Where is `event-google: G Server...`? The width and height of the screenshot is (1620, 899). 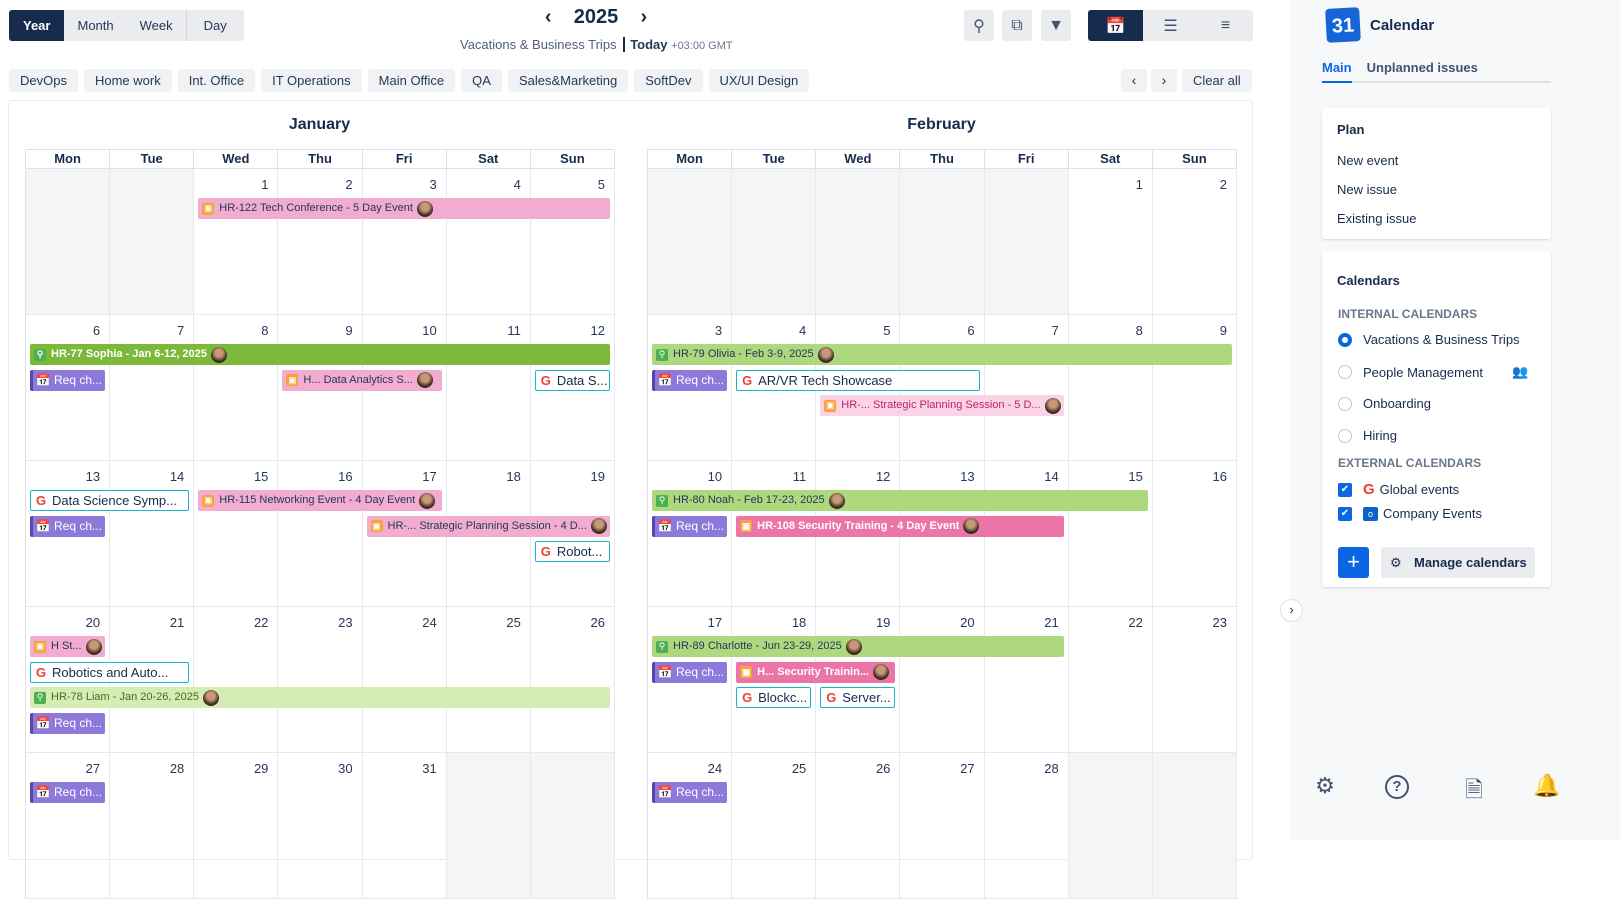 event-google: G Server... is located at coordinates (858, 697).